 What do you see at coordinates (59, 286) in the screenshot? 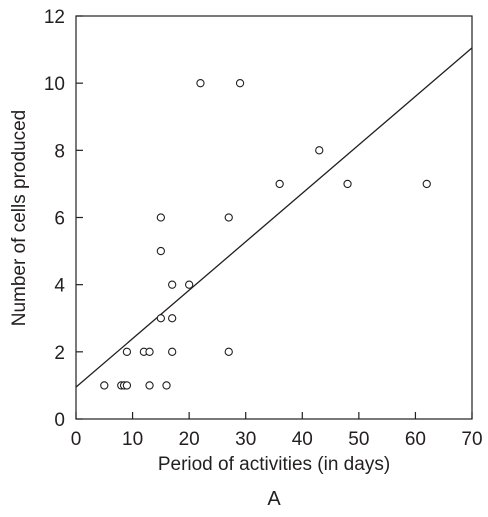
I see `y-tick-label: 4` at bounding box center [59, 286].